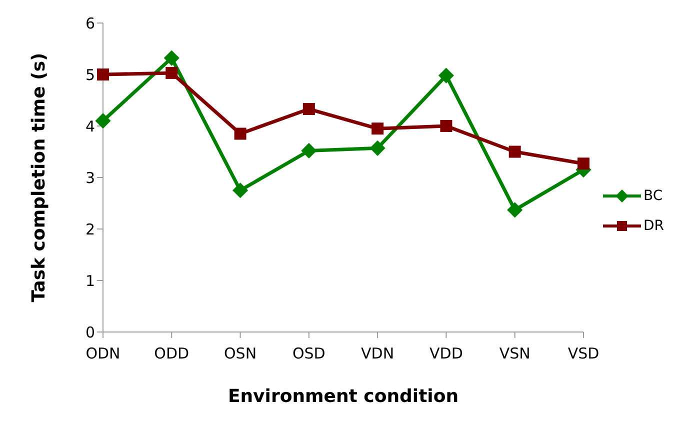 The height and width of the screenshot is (437, 694). What do you see at coordinates (103, 353) in the screenshot?
I see `x-tick-label: ODN` at bounding box center [103, 353].